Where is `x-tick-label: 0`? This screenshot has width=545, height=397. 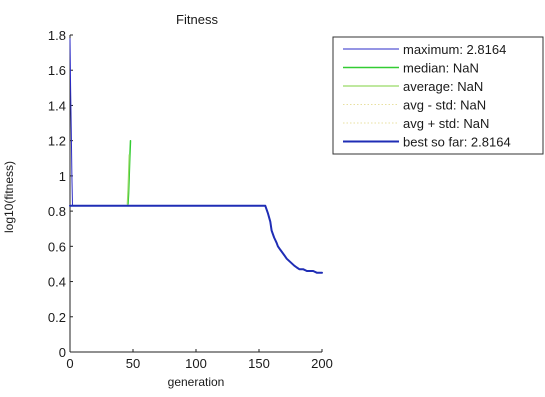 x-tick-label: 0 is located at coordinates (69, 363).